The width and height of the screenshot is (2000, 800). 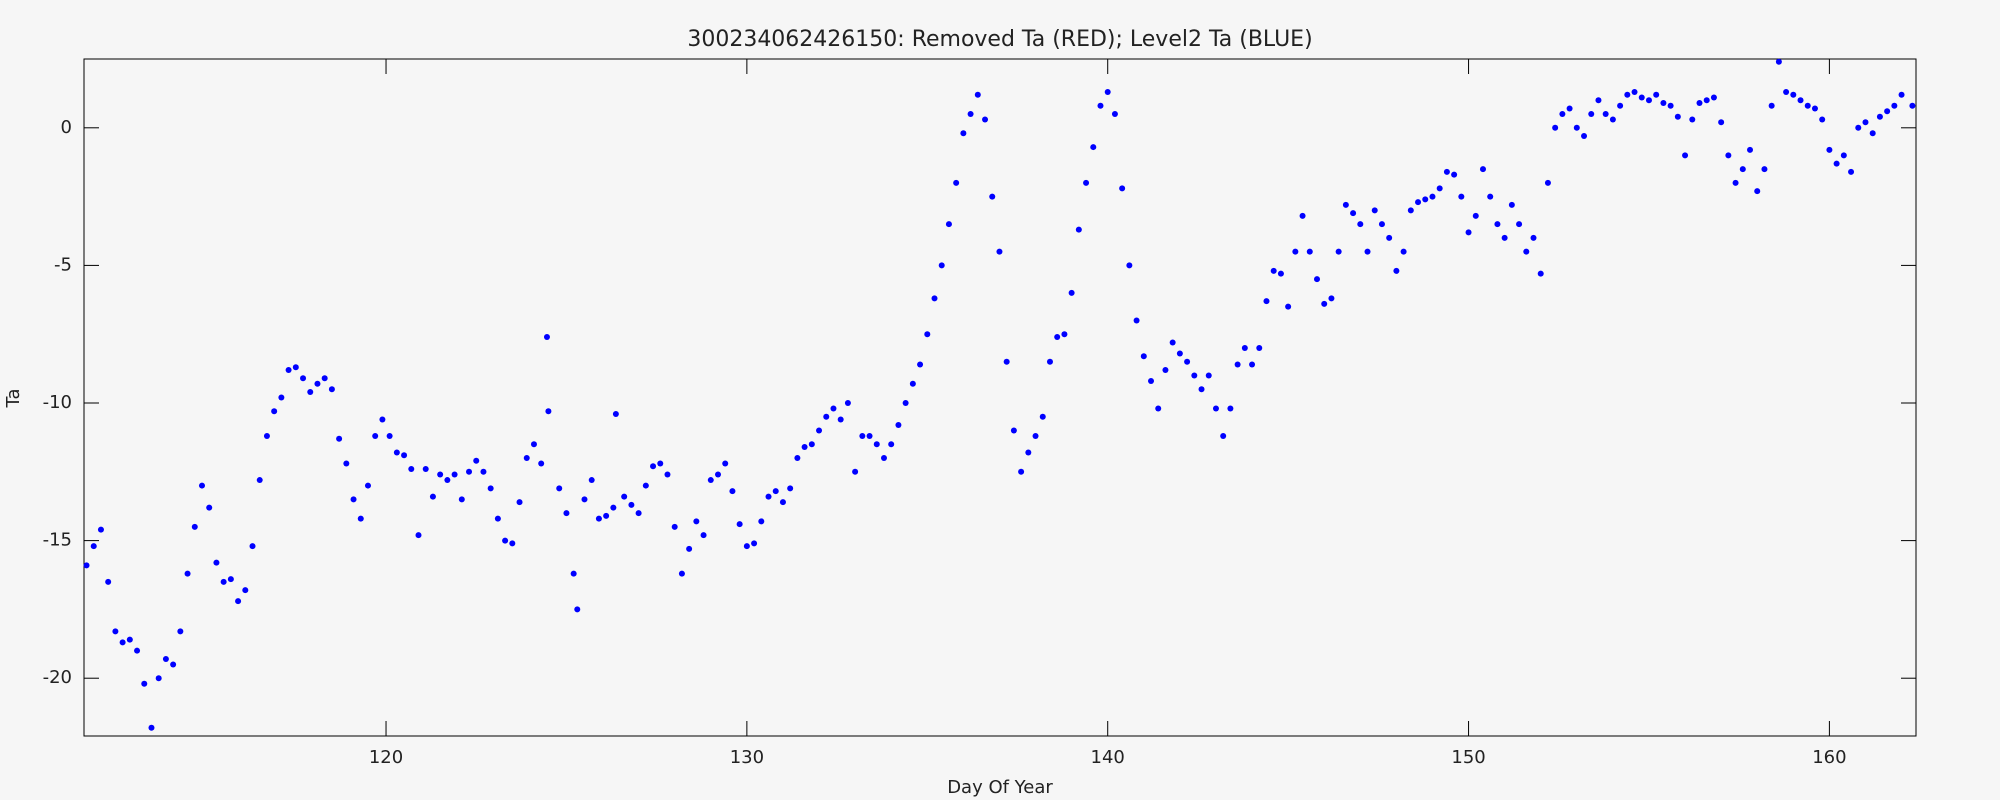 What do you see at coordinates (1108, 757) in the screenshot?
I see `x-tick-label: 140` at bounding box center [1108, 757].